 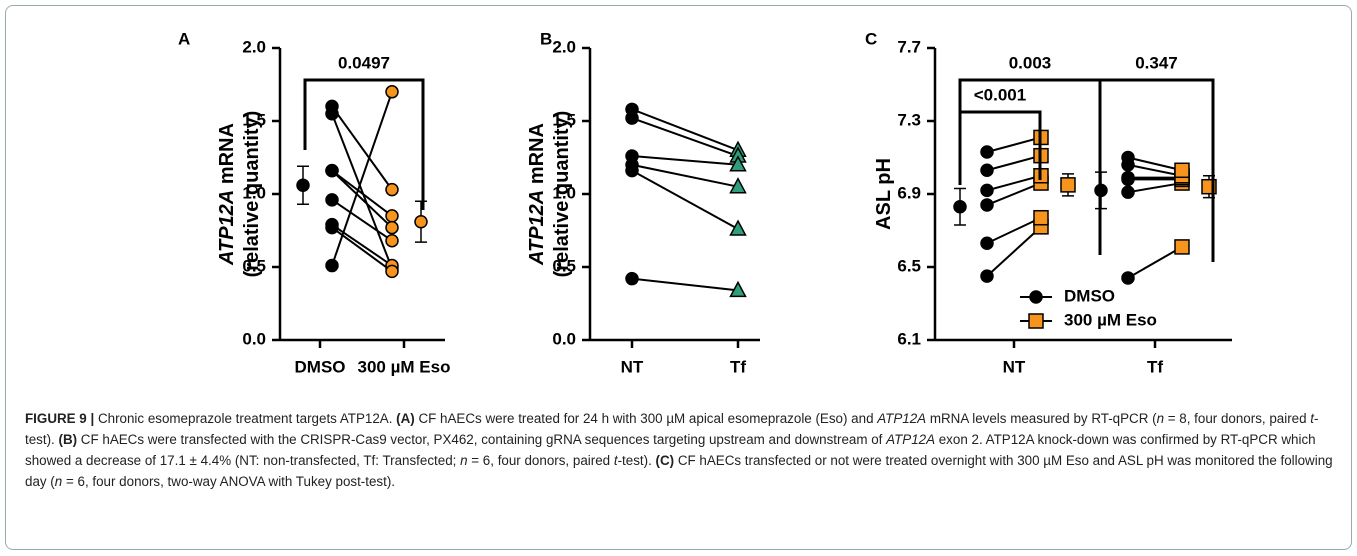 What do you see at coordinates (672, 429) in the screenshot?
I see `caption-text: -test).` at bounding box center [672, 429].